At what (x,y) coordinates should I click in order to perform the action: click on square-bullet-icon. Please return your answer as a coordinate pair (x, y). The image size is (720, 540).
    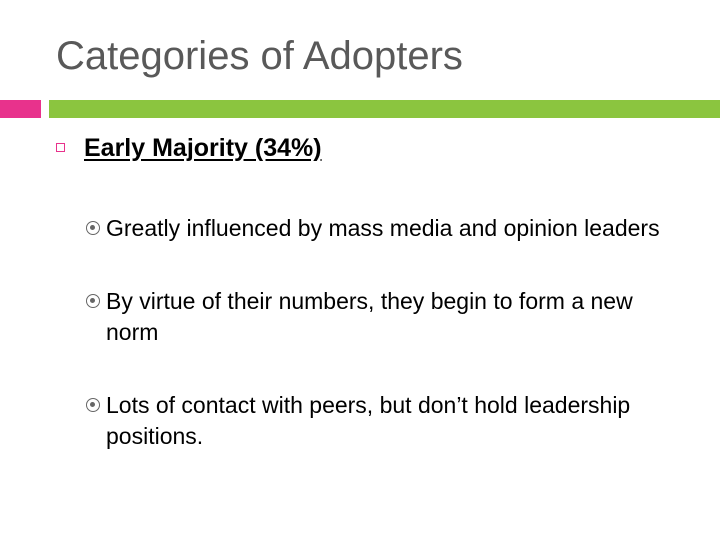
    Looking at the image, I should click on (60, 147).